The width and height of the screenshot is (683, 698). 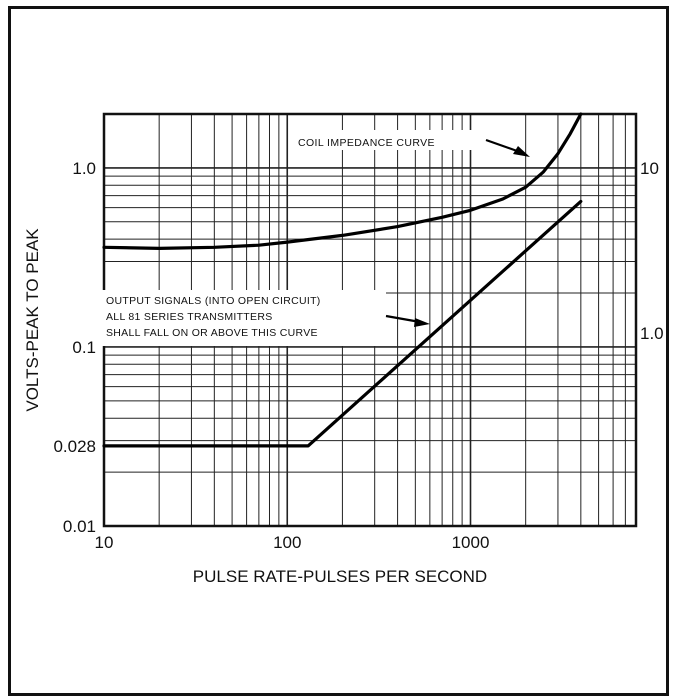 What do you see at coordinates (649, 168) in the screenshot?
I see `right-axis-tick-label: 10` at bounding box center [649, 168].